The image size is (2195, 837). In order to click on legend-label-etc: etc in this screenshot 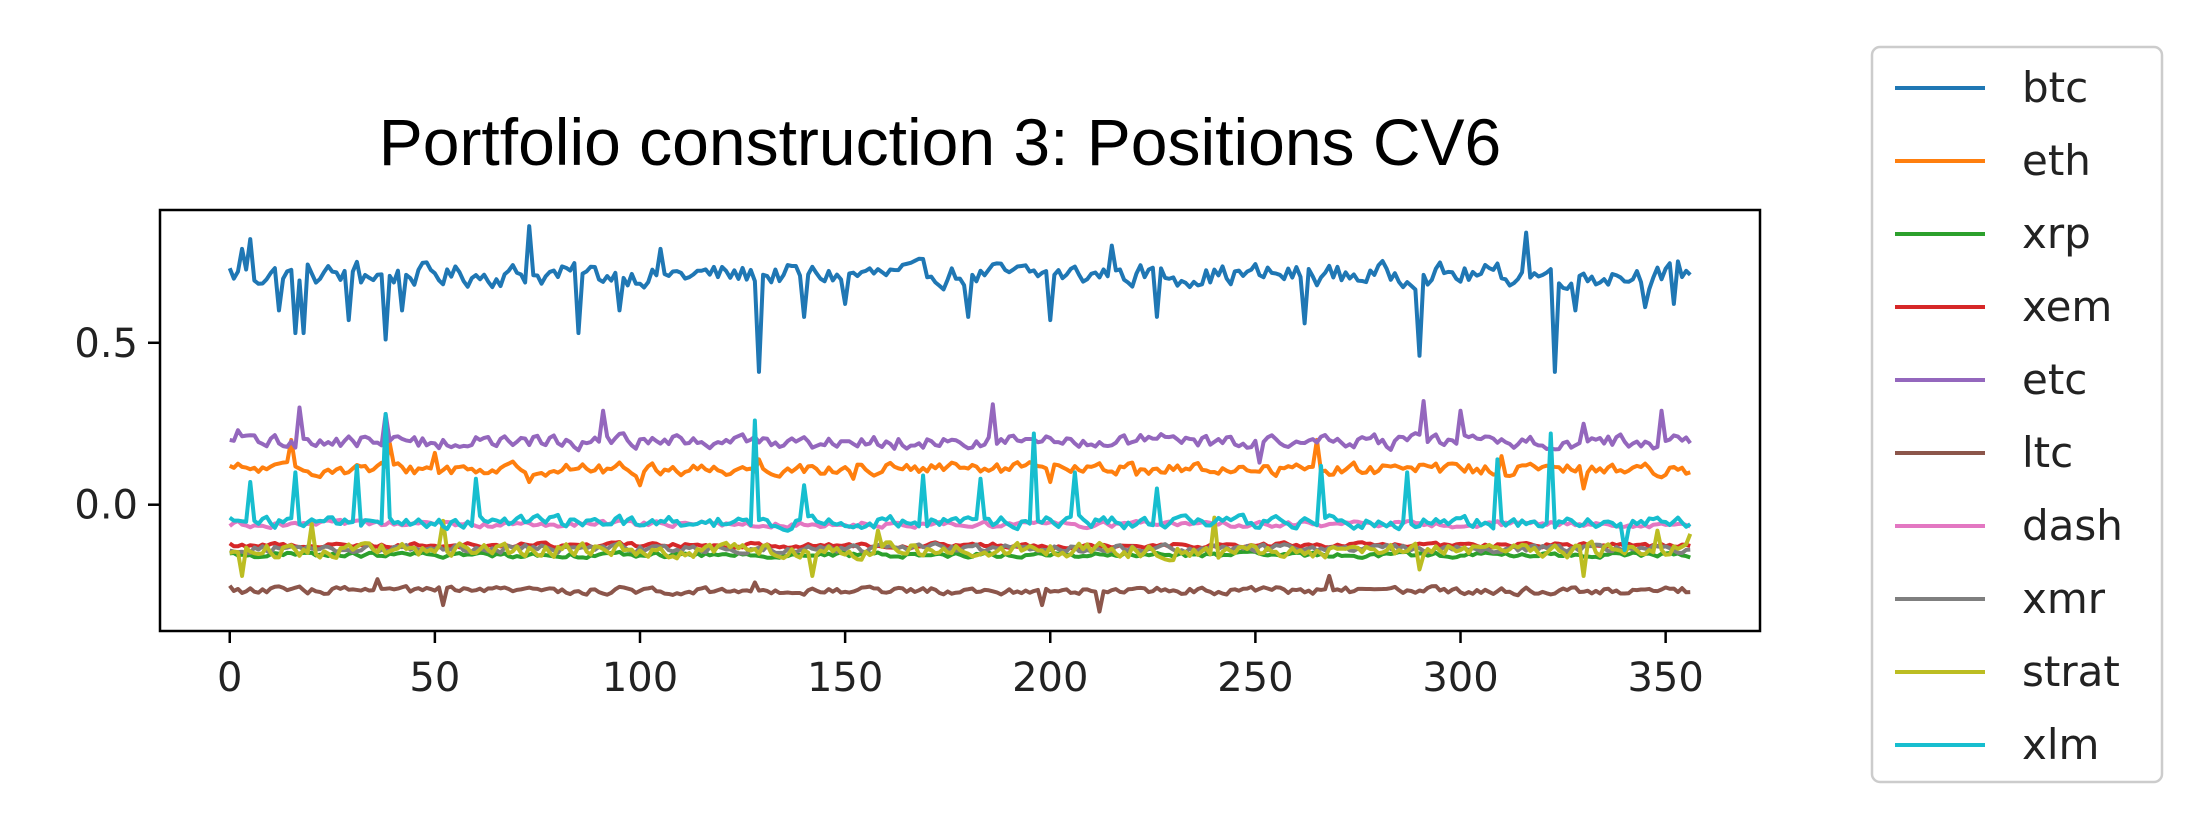, I will do `click(2054, 379)`.